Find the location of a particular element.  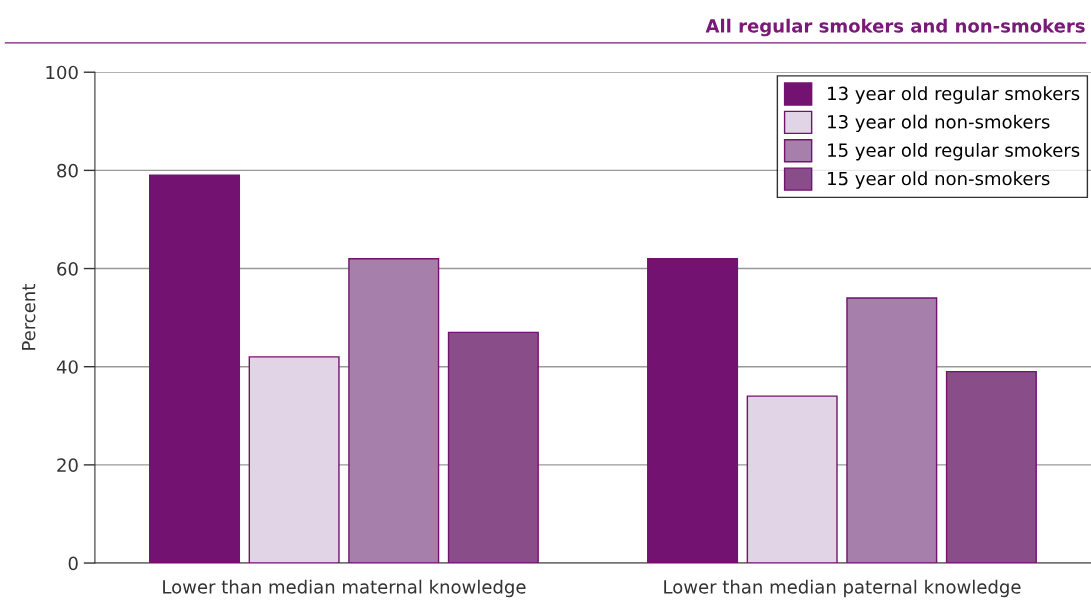

y-tick-label: 0 is located at coordinates (73, 563).